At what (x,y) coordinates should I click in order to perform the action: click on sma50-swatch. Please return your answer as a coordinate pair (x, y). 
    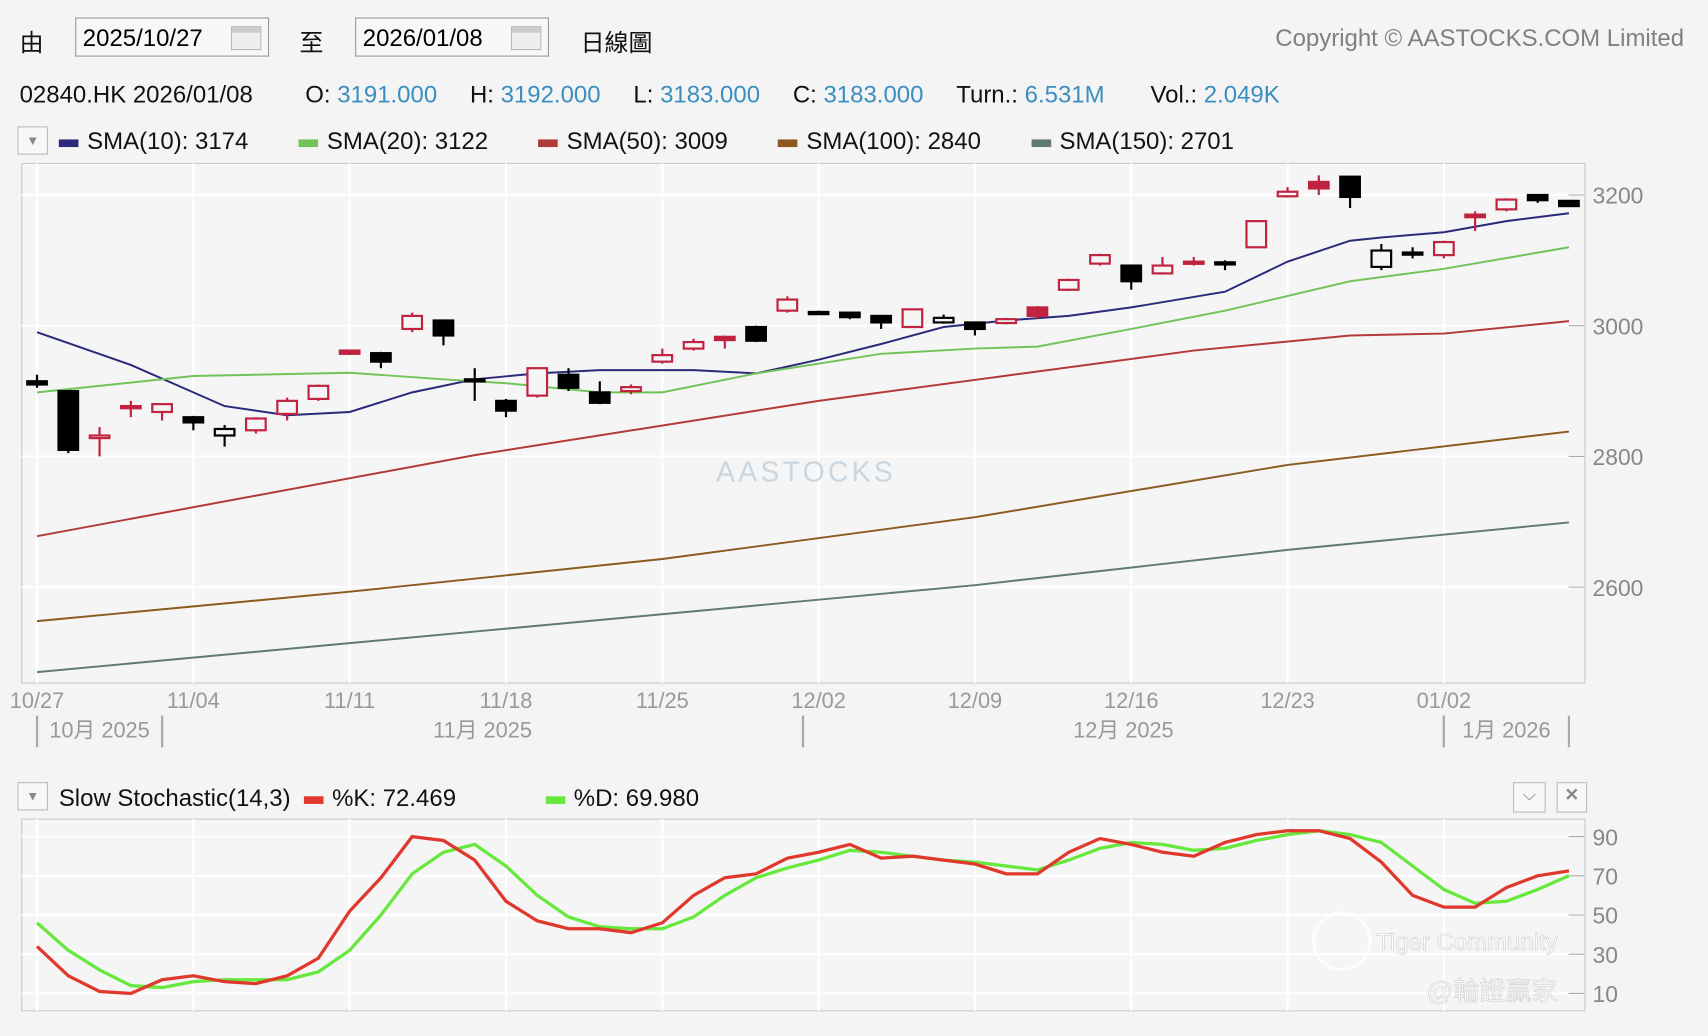
    Looking at the image, I should click on (548, 143).